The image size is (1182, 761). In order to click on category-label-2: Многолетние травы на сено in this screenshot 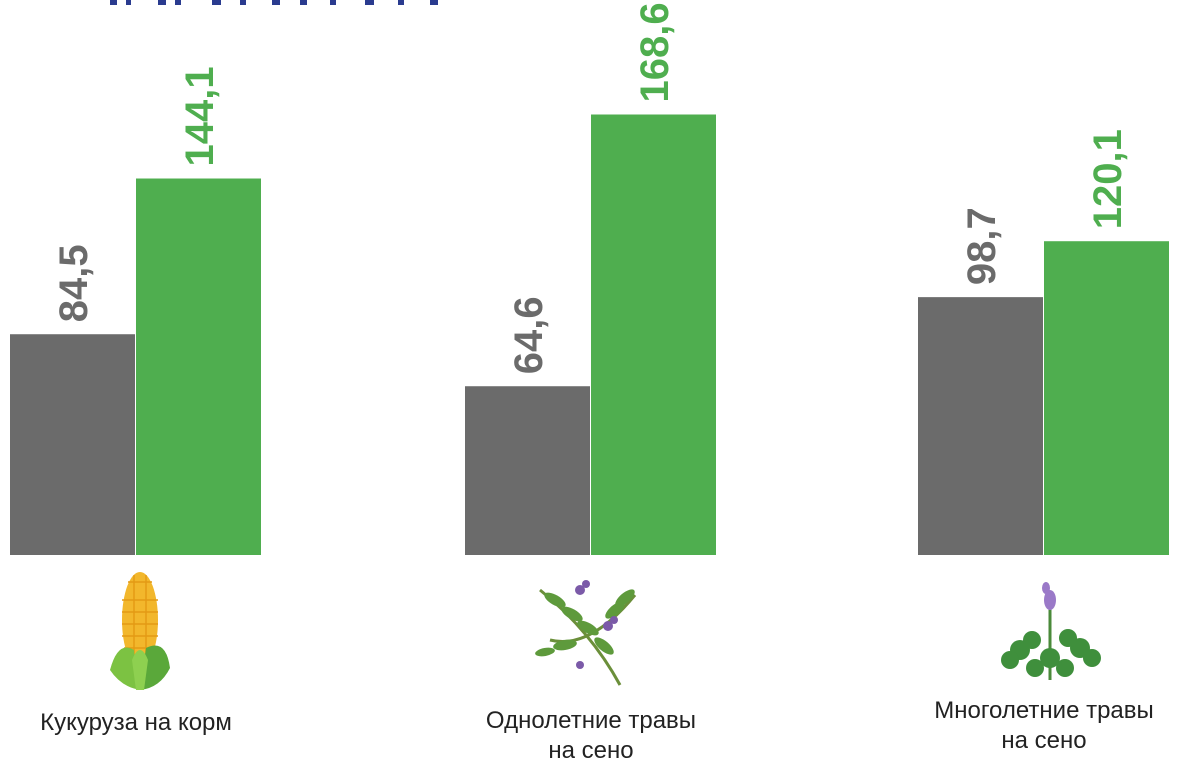, I will do `click(1044, 725)`.